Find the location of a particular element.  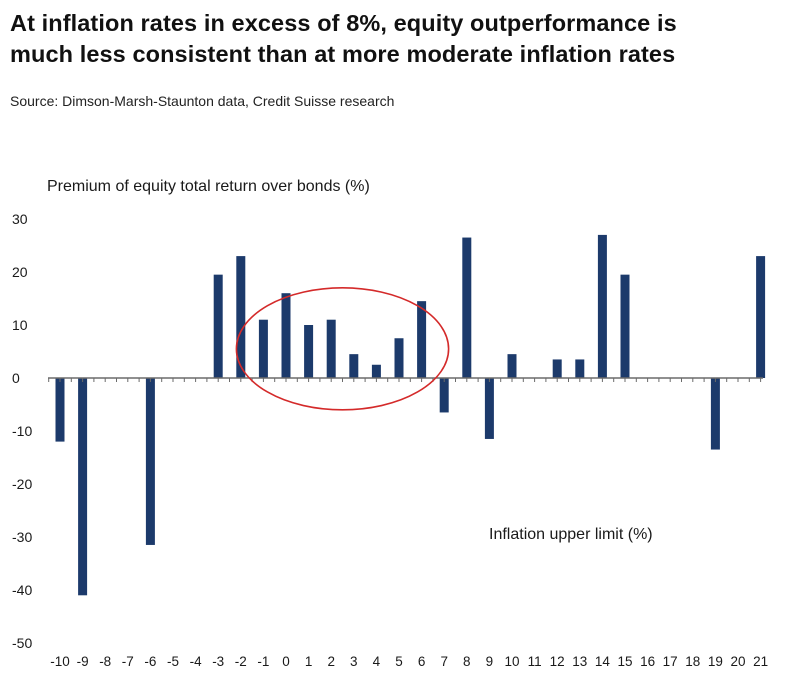

x-tick-label: -4 is located at coordinates (196, 661).